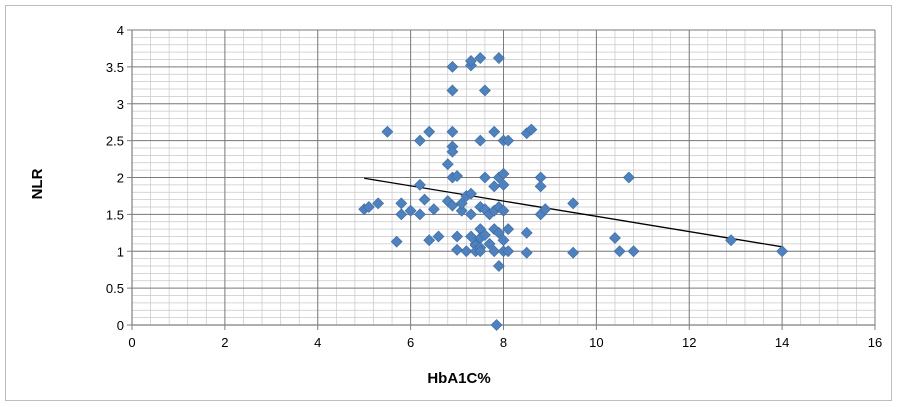 This screenshot has width=899, height=407. What do you see at coordinates (782, 342) in the screenshot?
I see `x-tick-label: 14` at bounding box center [782, 342].